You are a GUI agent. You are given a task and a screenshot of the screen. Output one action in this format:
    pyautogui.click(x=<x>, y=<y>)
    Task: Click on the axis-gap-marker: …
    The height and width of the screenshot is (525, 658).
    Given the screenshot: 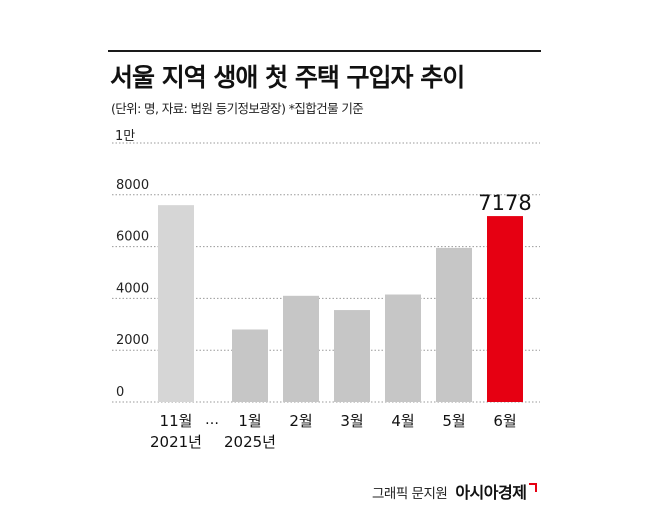 What is the action you would take?
    pyautogui.click(x=212, y=420)
    